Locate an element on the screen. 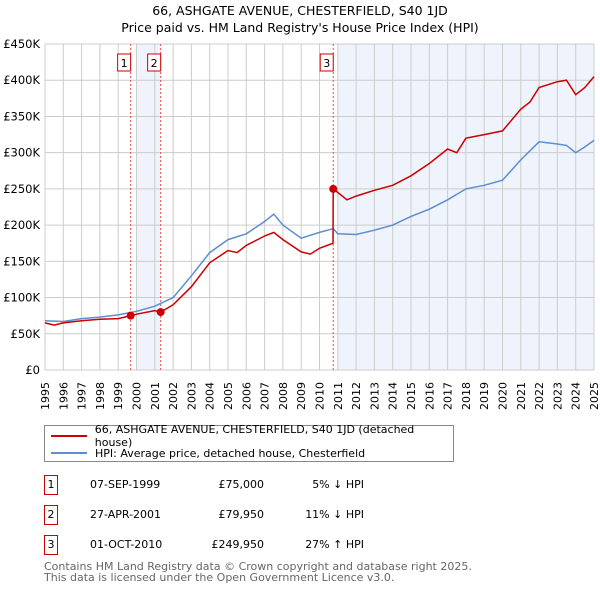 This screenshot has height=590, width=600. x-tick-label: 2013 is located at coordinates (374, 396).